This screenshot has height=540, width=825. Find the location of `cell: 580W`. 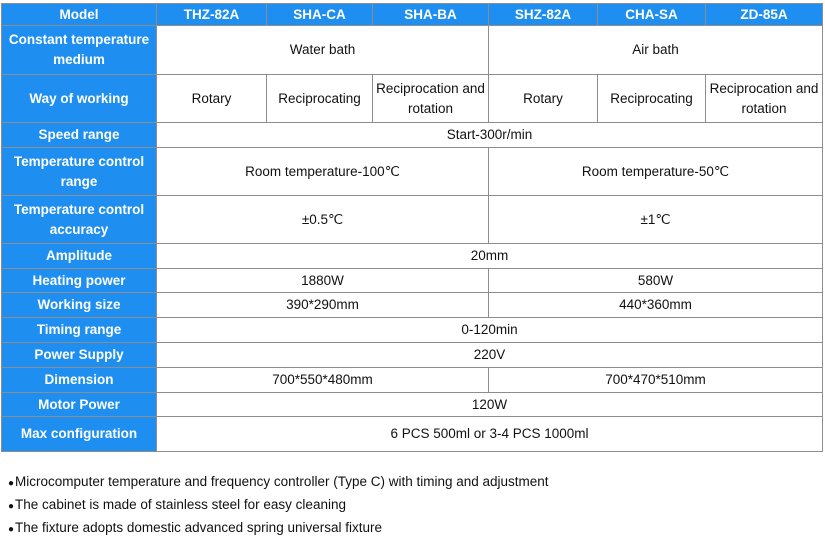

cell: 580W is located at coordinates (655, 280).